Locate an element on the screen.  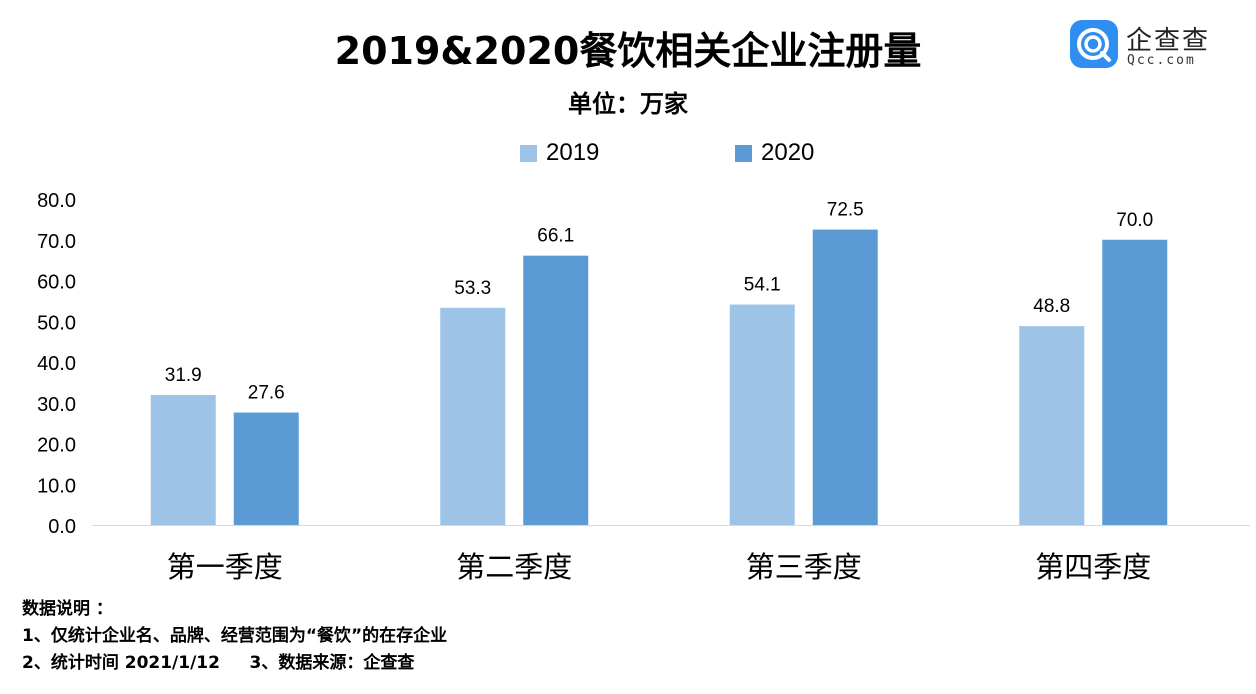
legend-swatch-2019 is located at coordinates (528, 153).